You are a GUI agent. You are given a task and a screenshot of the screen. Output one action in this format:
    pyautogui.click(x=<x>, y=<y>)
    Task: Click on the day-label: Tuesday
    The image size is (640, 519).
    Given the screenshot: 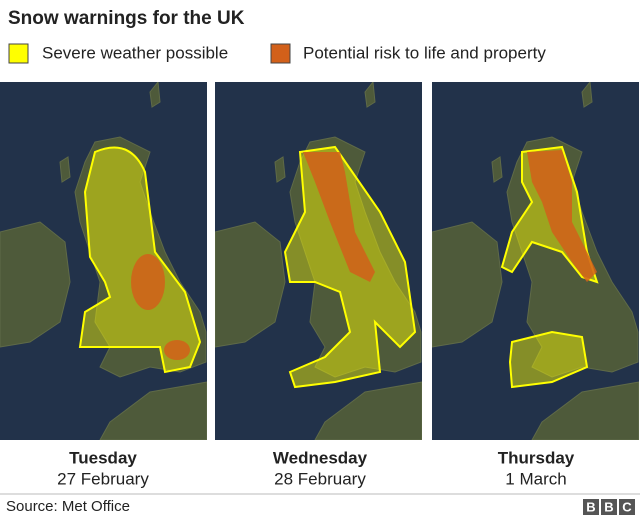 What is the action you would take?
    pyautogui.click(x=103, y=457)
    